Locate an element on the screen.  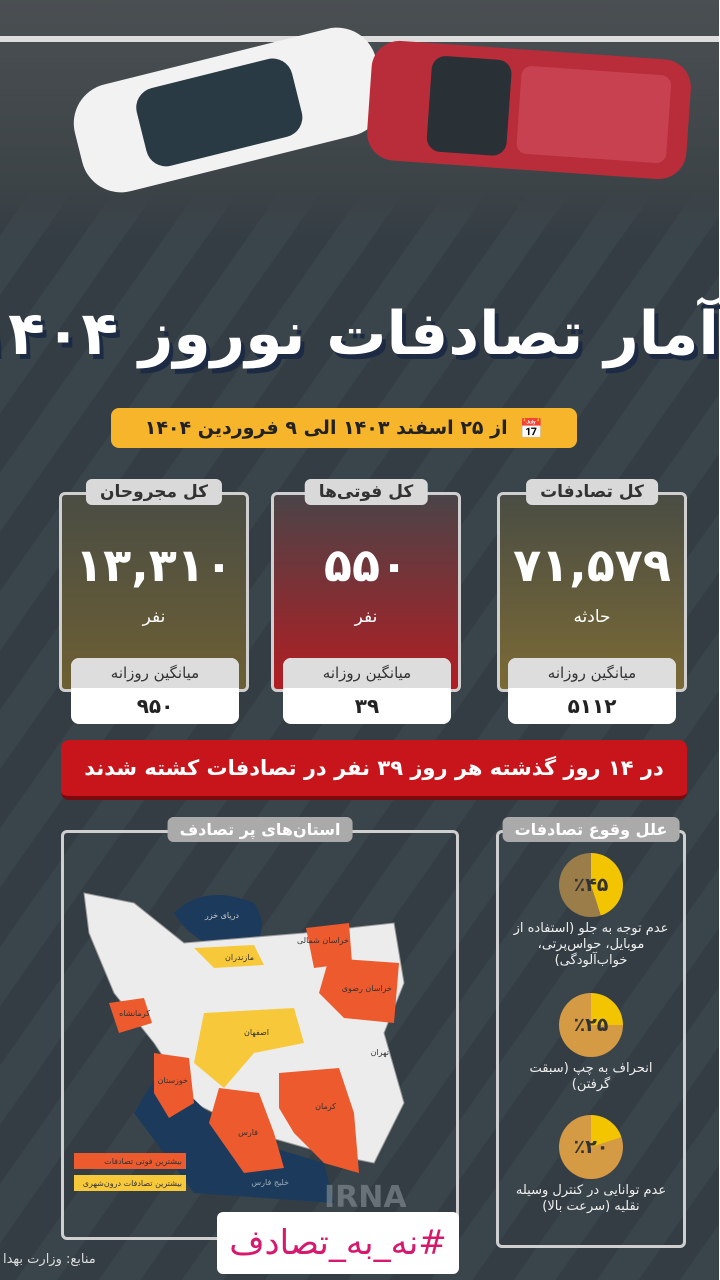
legend-text: بیشترین تصادفات درون‌شهری is located at coordinates (133, 1183).